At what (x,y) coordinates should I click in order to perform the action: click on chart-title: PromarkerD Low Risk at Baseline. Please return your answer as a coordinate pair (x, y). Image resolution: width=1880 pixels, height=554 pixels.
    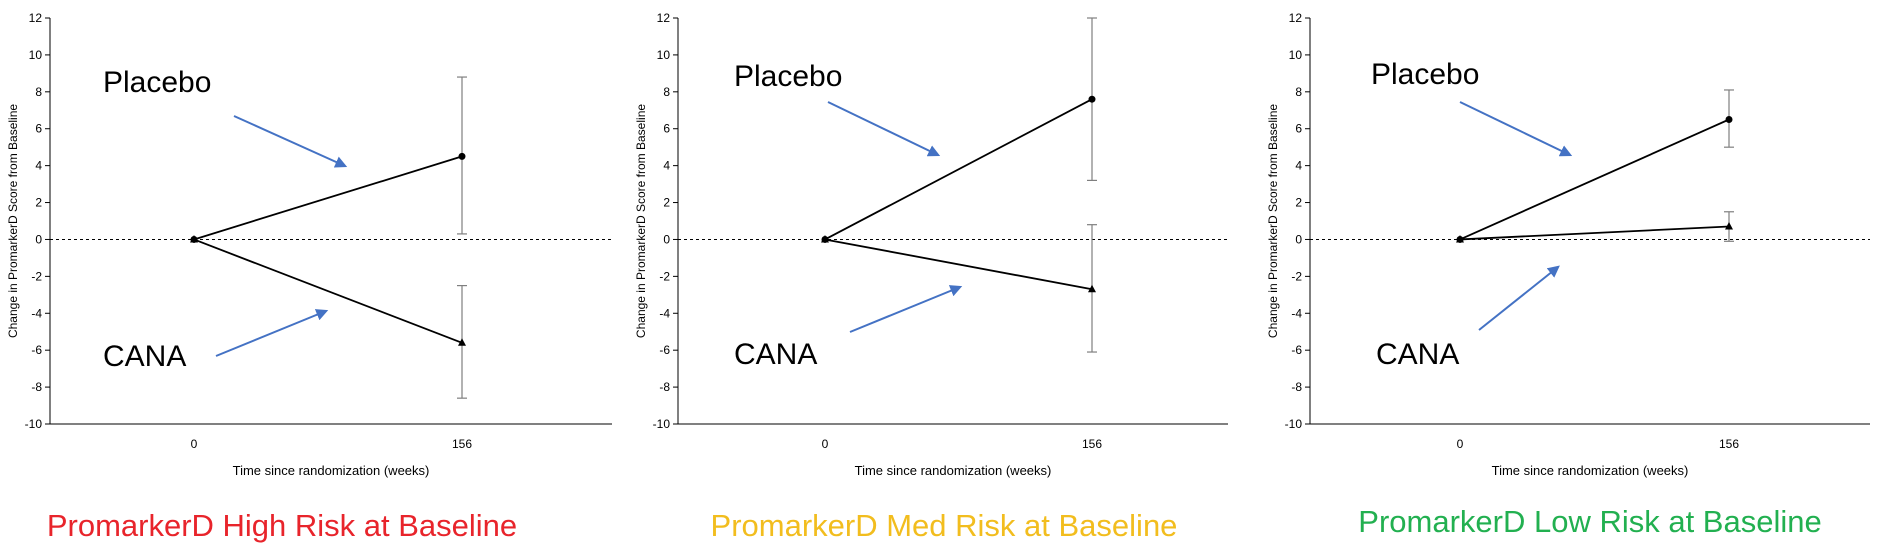
    Looking at the image, I should click on (1589, 521).